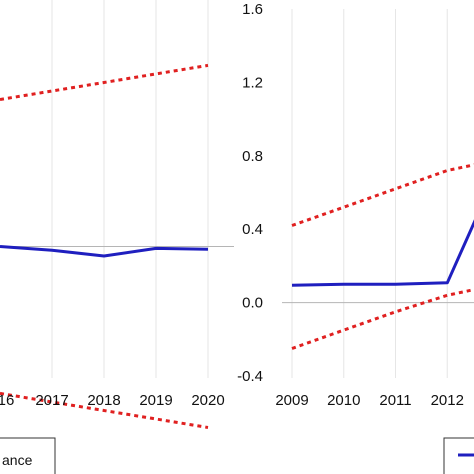 Image resolution: width=474 pixels, height=474 pixels. I want to click on left-x-tick-label: 2018, so click(103, 400).